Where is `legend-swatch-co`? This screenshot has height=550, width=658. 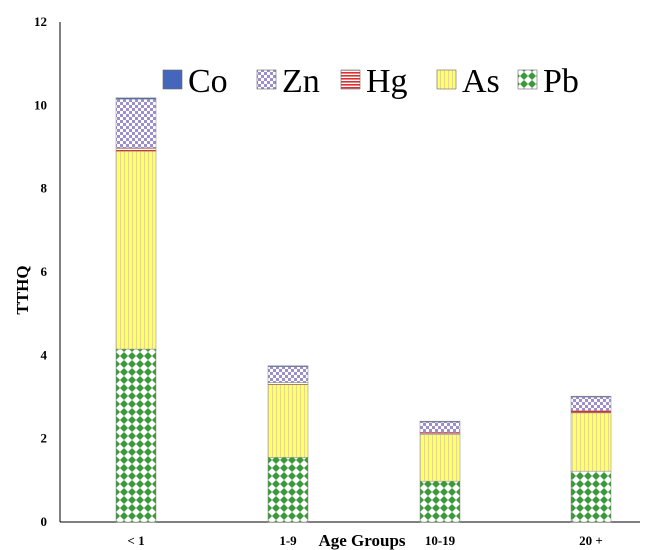
legend-swatch-co is located at coordinates (172, 79).